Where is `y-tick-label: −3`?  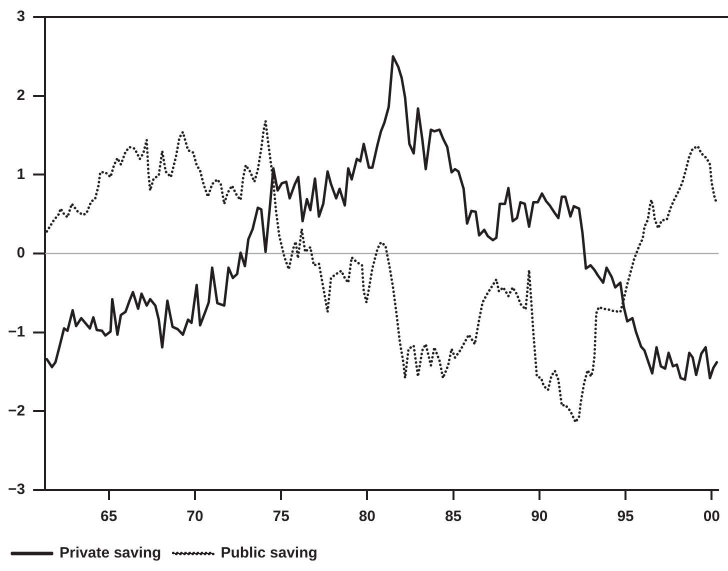 y-tick-label: −3 is located at coordinates (17, 489).